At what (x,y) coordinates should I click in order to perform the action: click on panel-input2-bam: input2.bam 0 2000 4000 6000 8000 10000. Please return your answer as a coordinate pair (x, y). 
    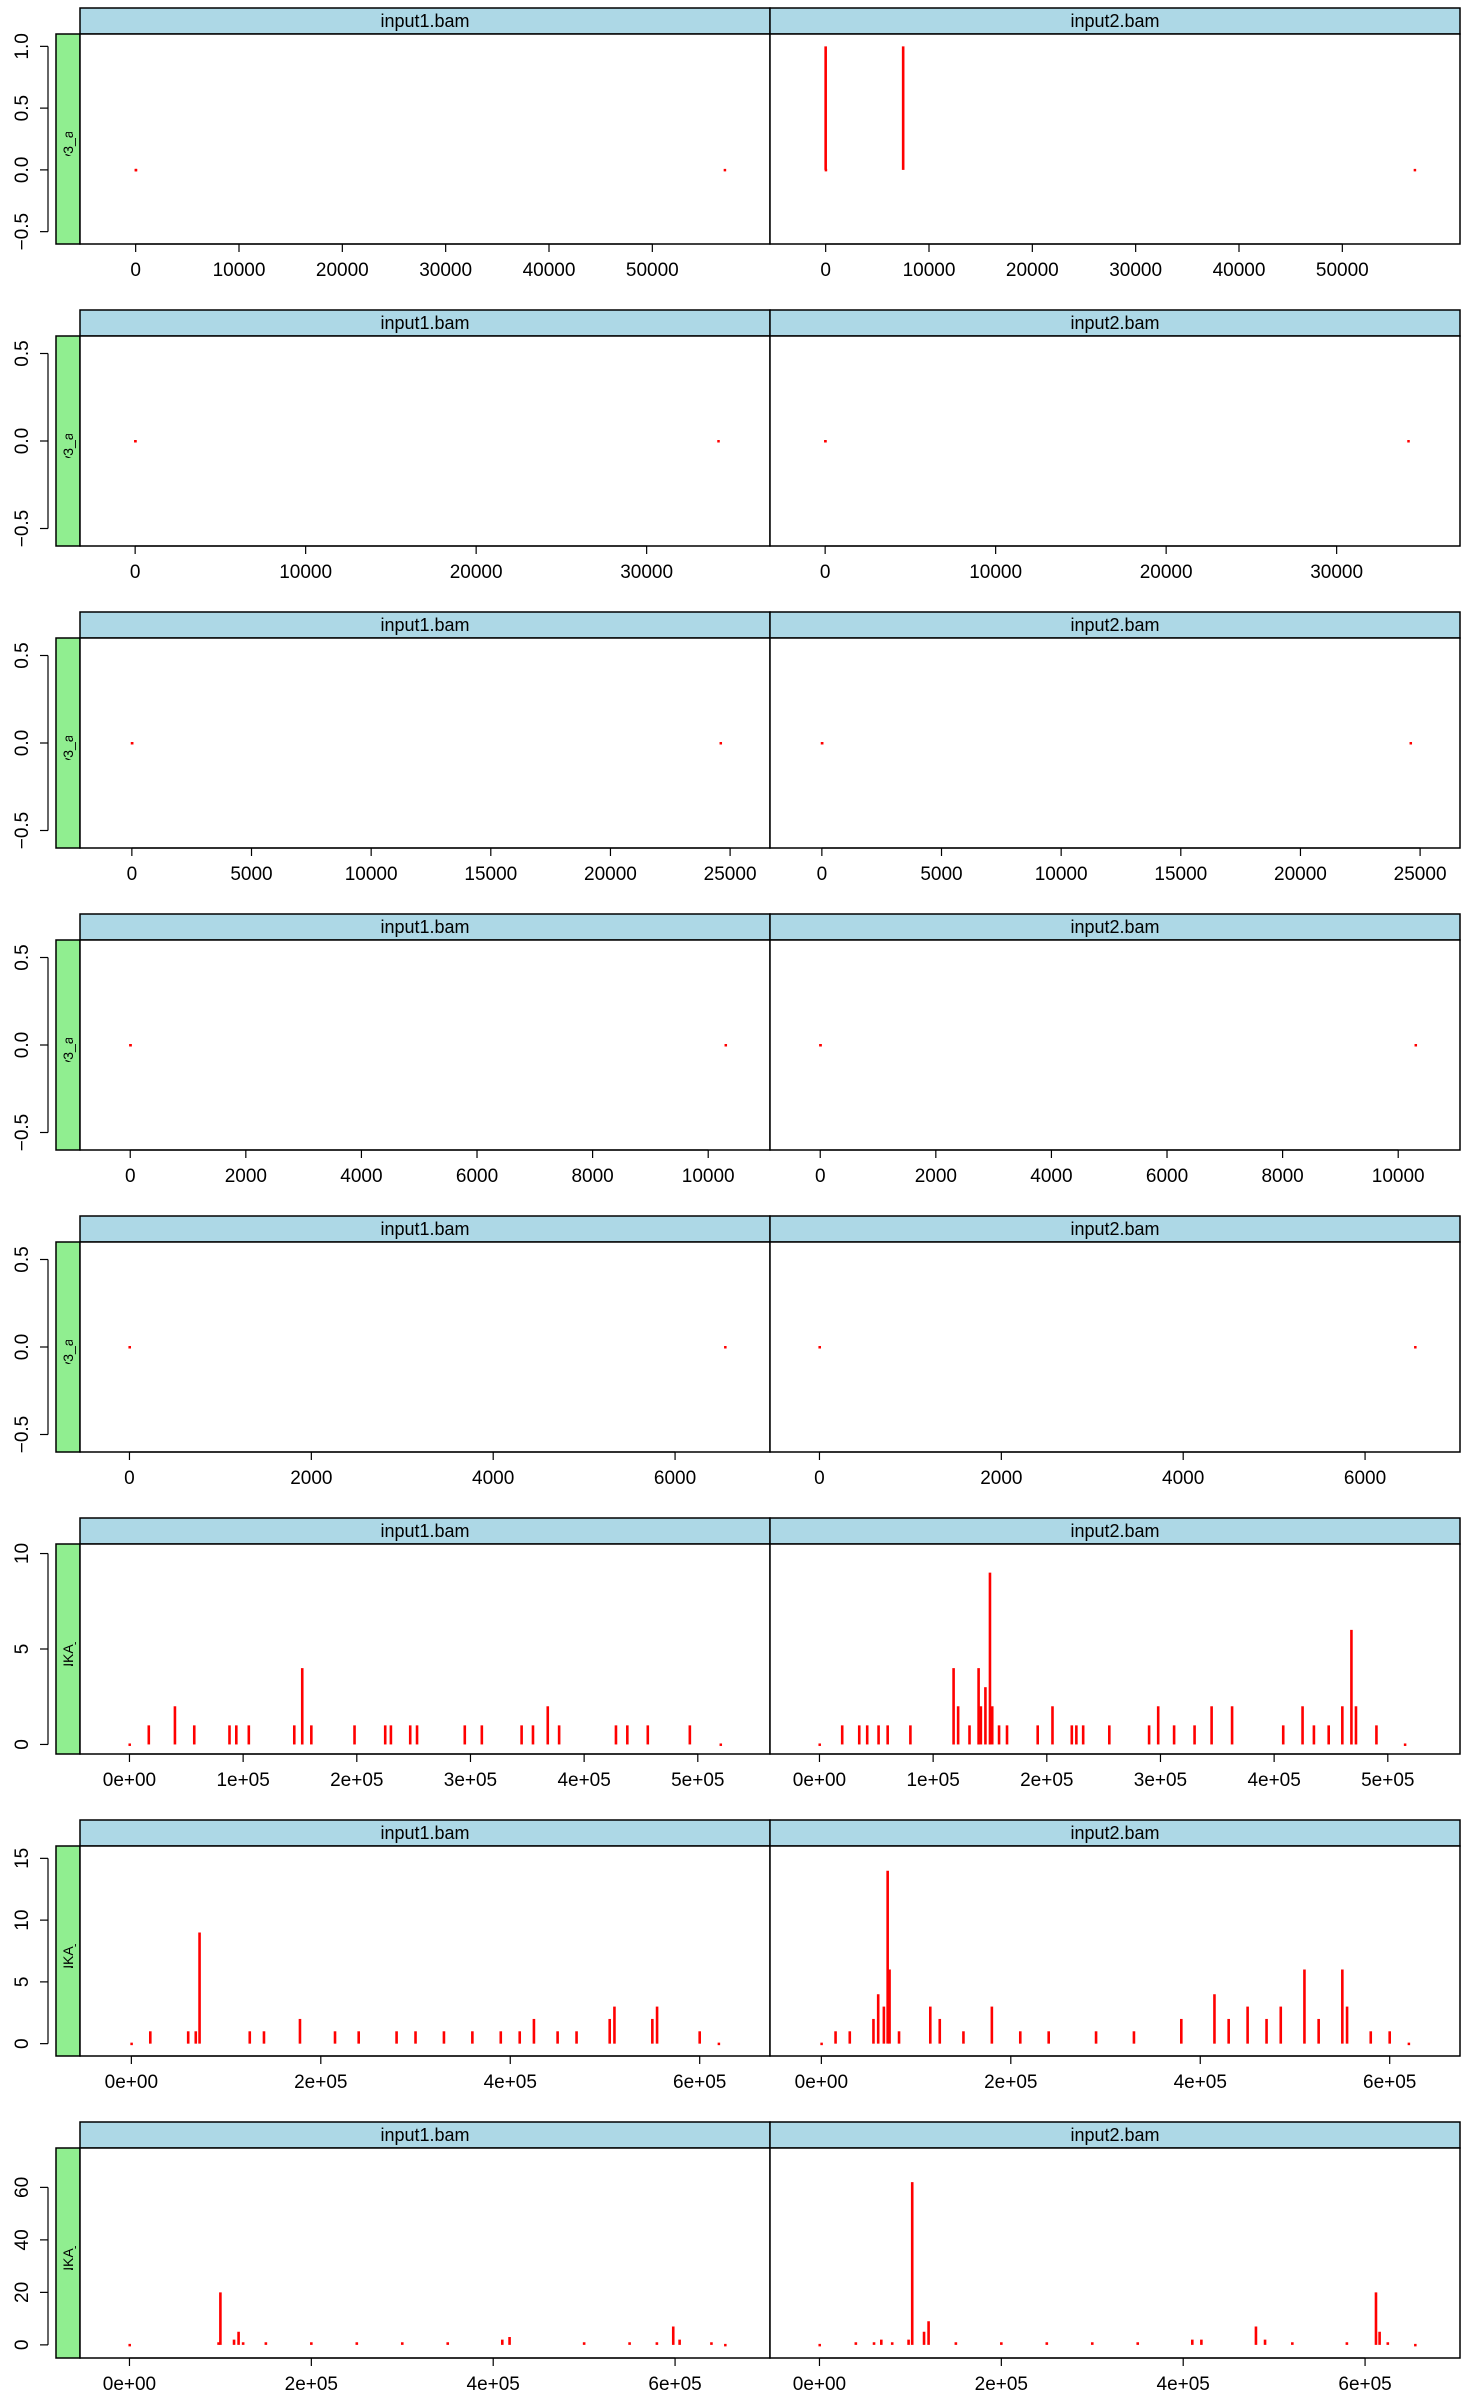
    Looking at the image, I should click on (1115, 1050).